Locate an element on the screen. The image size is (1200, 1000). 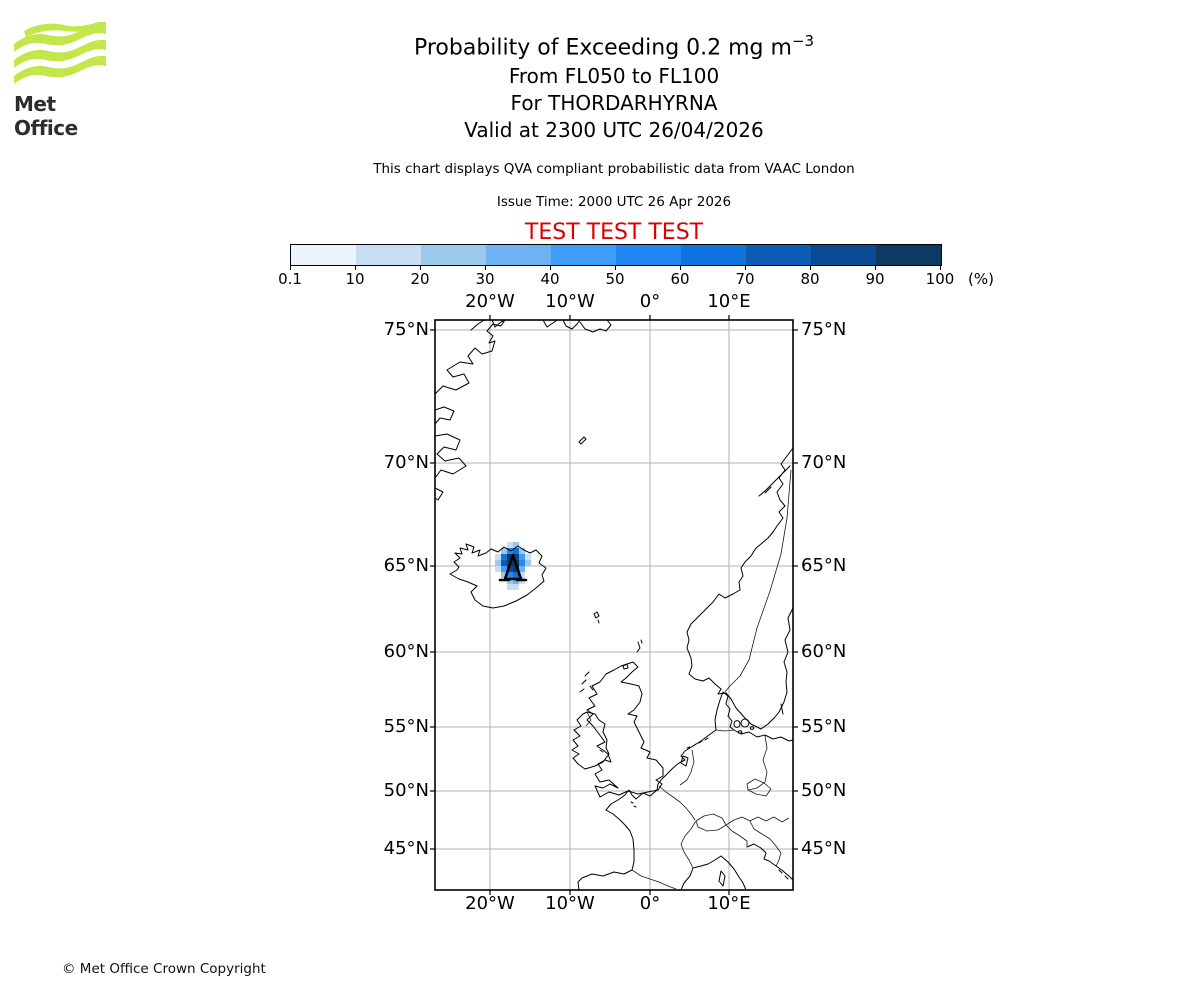
lat-label-left: 75°N is located at coordinates (406, 329).